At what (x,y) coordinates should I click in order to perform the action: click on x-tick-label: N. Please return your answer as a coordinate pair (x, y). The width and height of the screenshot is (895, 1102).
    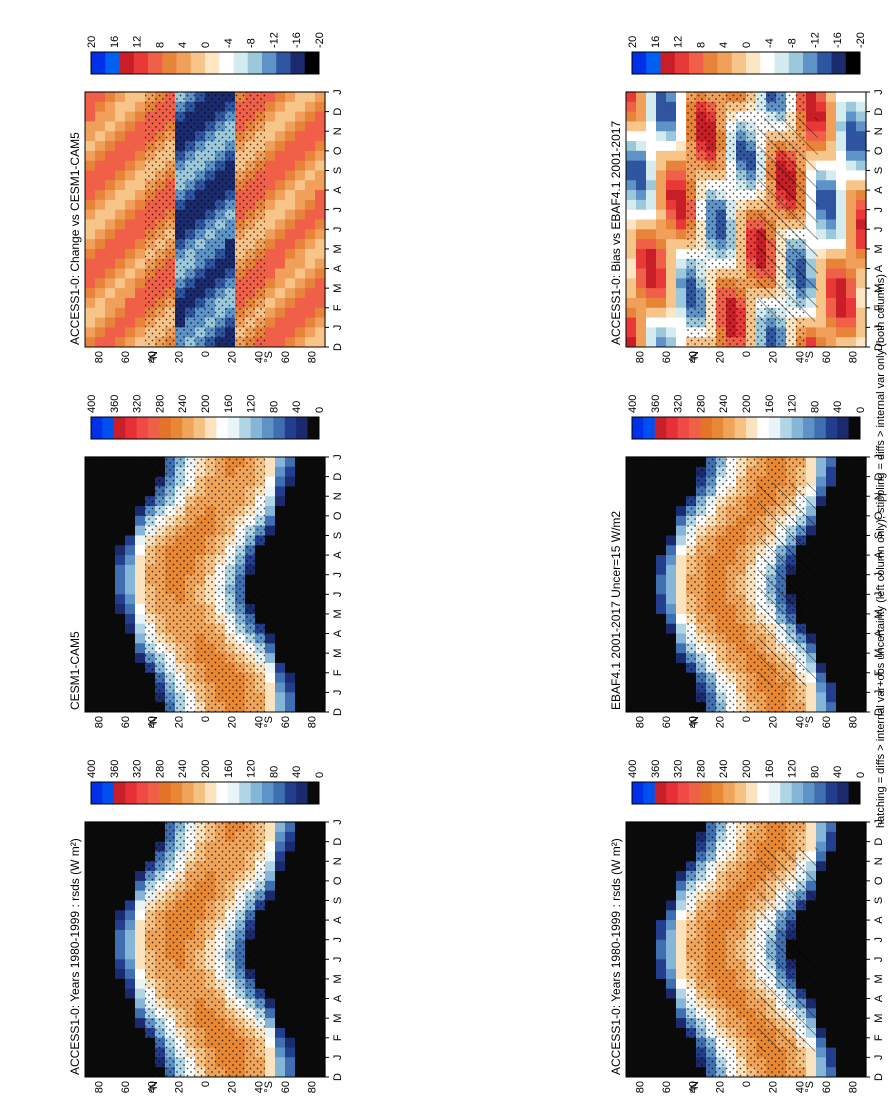
    Looking at the image, I should click on (879, 861).